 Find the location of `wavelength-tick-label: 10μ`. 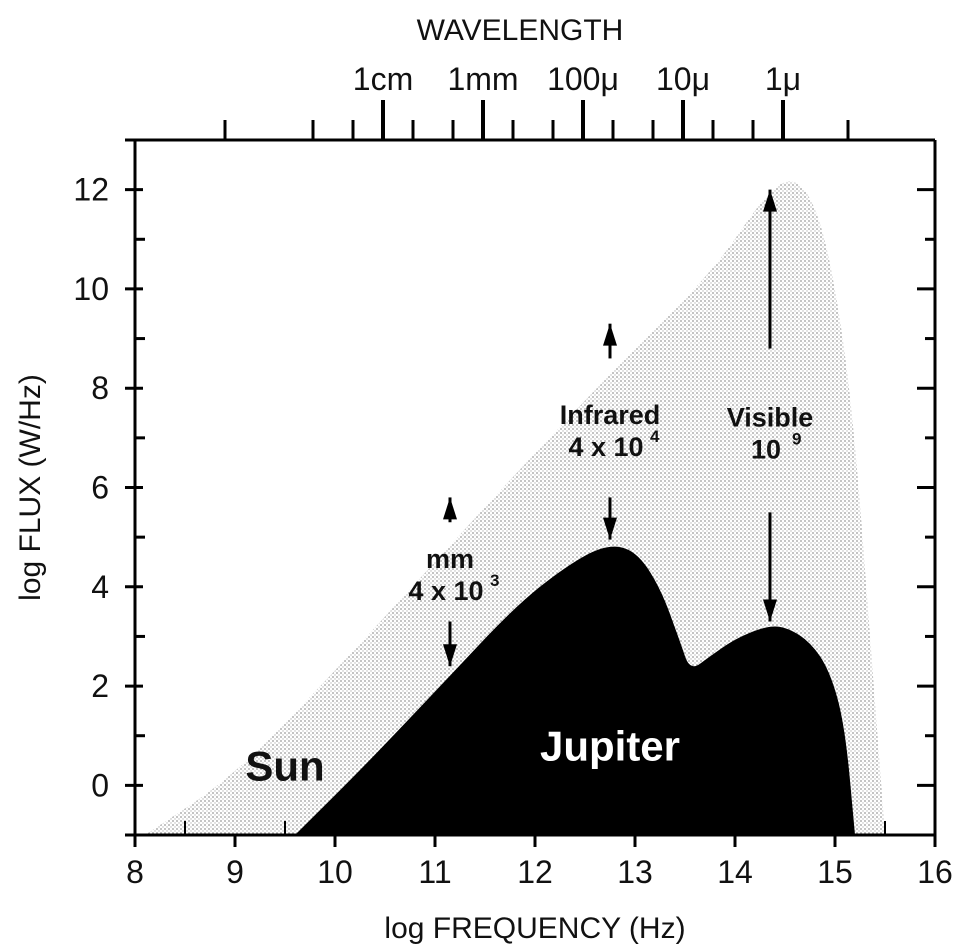

wavelength-tick-label: 10μ is located at coordinates (683, 79).